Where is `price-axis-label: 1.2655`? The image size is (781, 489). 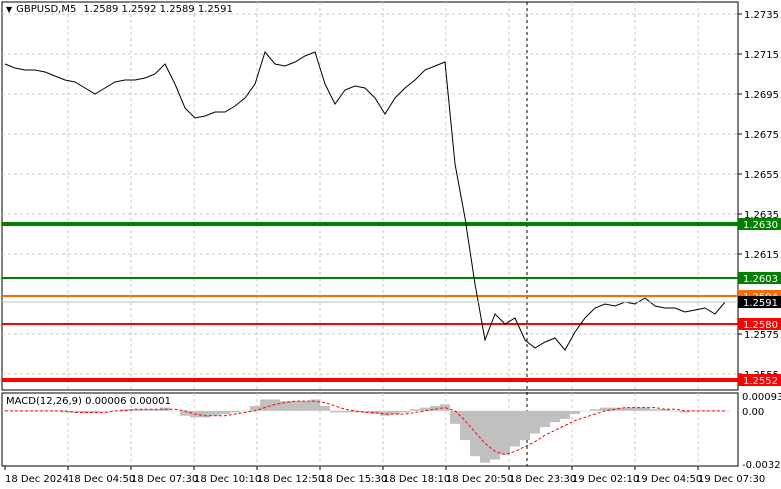
price-axis-label: 1.2655 is located at coordinates (761, 175).